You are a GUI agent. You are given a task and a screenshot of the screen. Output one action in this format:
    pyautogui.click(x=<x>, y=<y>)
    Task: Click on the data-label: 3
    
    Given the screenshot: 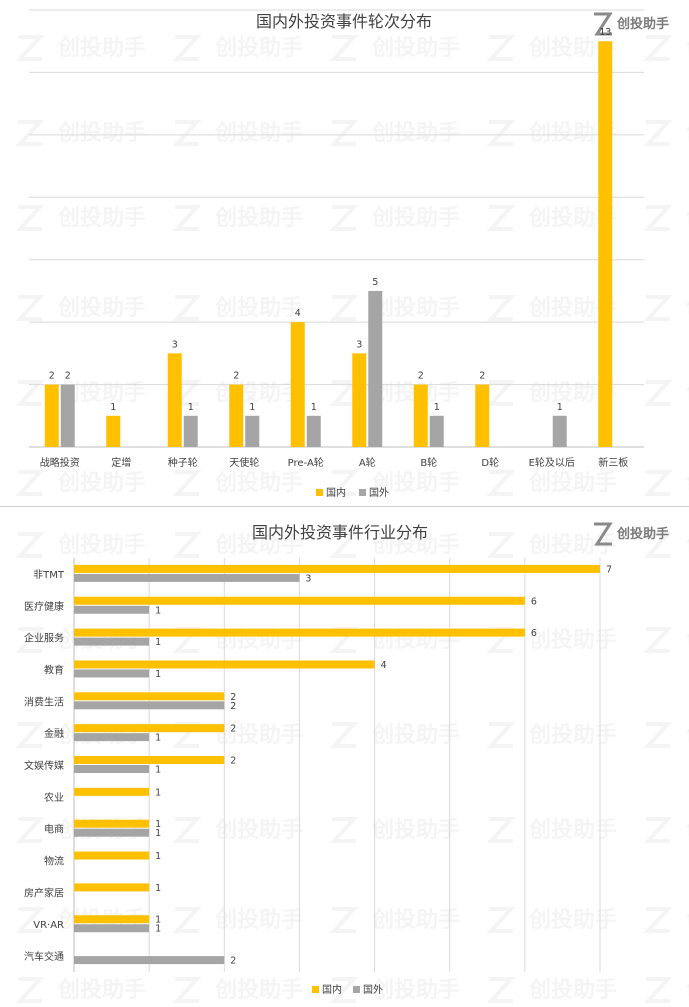 What is the action you would take?
    pyautogui.click(x=359, y=344)
    